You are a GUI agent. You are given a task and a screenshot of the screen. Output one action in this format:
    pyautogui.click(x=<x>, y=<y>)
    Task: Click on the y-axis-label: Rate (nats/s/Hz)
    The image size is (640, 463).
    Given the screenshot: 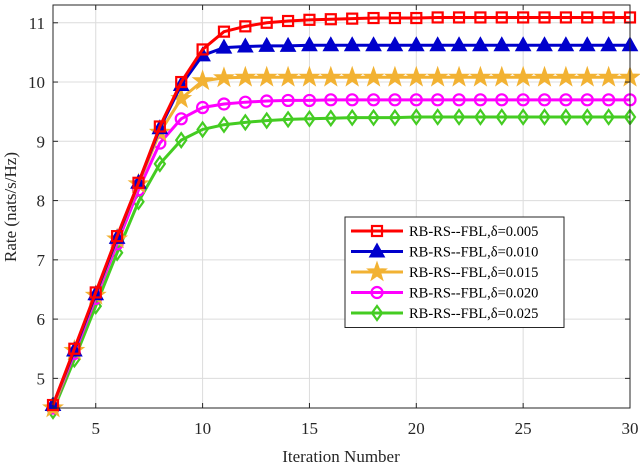 What is the action you would take?
    pyautogui.click(x=10, y=207)
    